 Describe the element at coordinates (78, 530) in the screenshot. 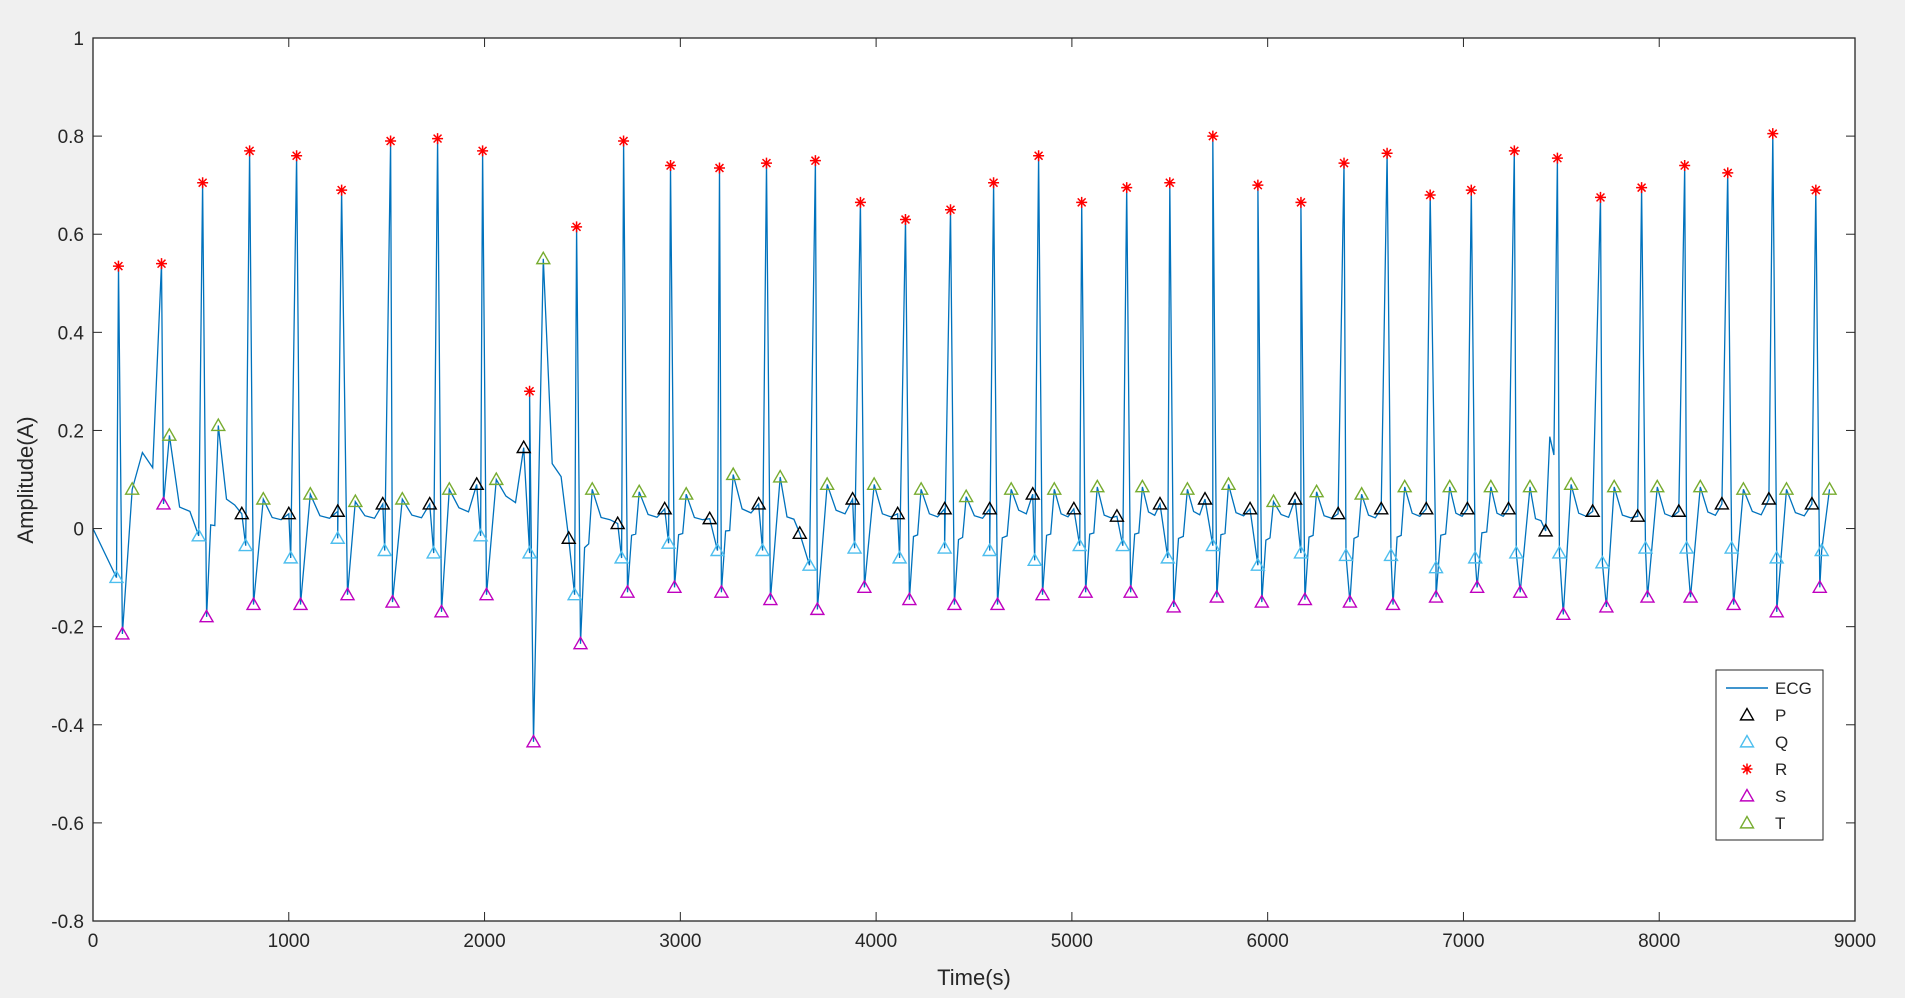

I see `y-tick-label: 0` at that location.